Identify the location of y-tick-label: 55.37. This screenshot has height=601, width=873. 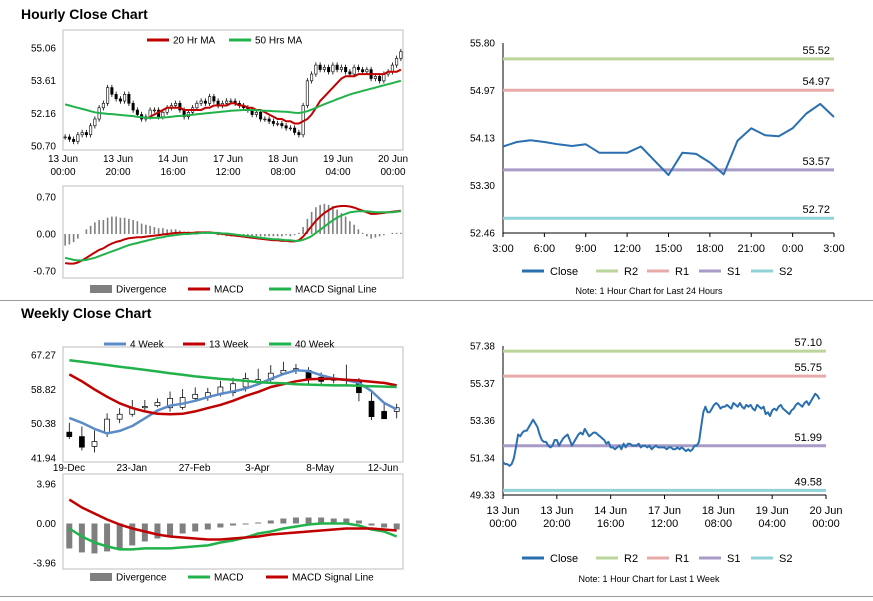
(482, 384).